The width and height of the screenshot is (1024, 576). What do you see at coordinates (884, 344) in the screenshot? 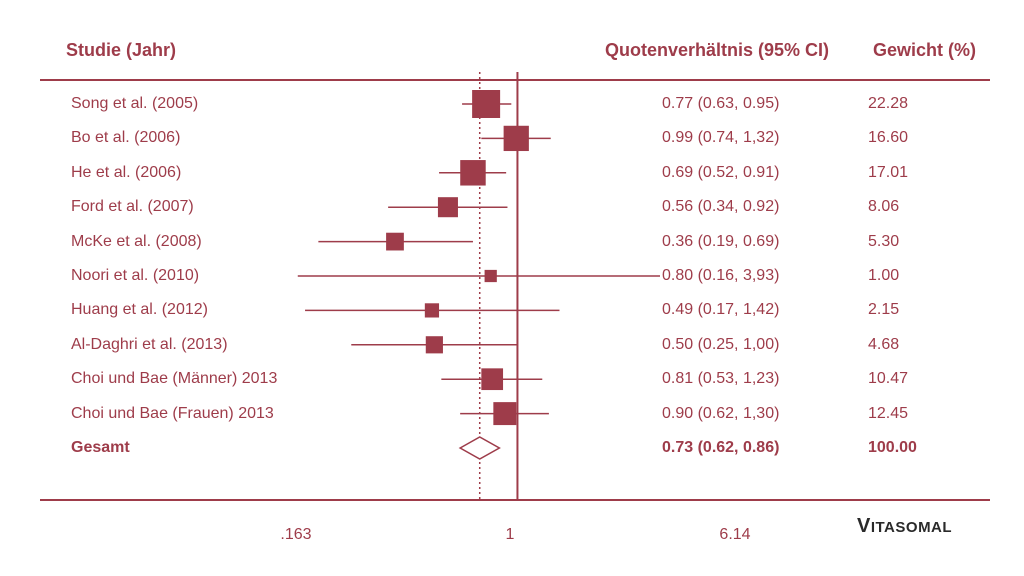
I see `study-weight: 4.68` at bounding box center [884, 344].